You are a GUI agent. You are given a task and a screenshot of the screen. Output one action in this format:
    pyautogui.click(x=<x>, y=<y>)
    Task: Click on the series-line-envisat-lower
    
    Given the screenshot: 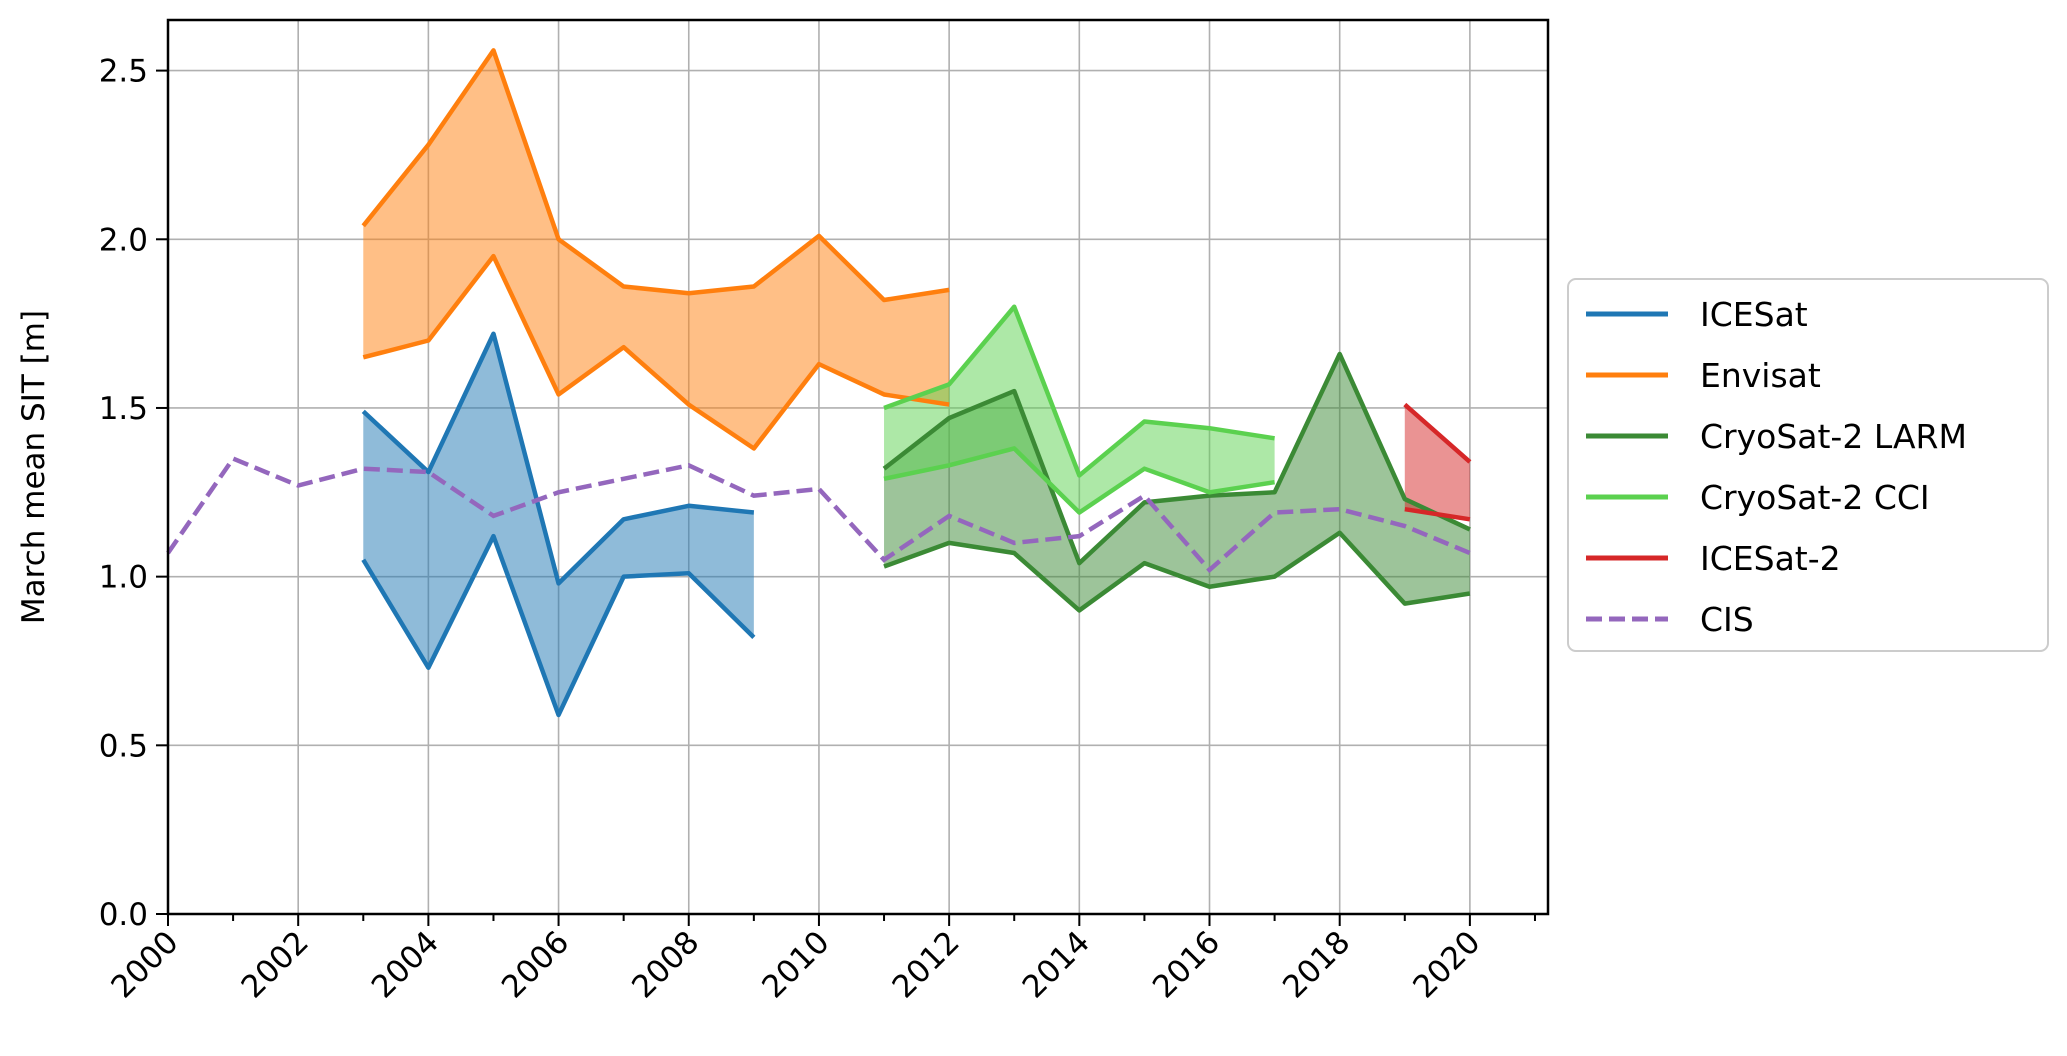 What is the action you would take?
    pyautogui.click(x=656, y=352)
    